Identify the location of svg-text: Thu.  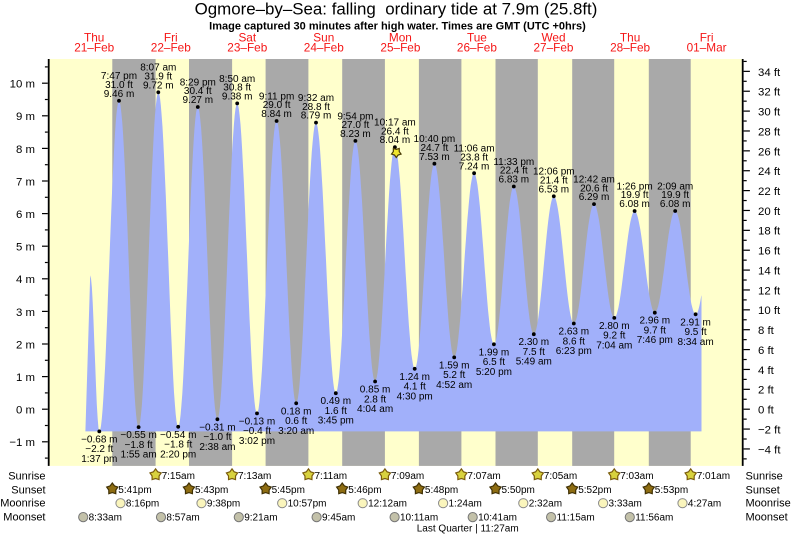
(94, 37).